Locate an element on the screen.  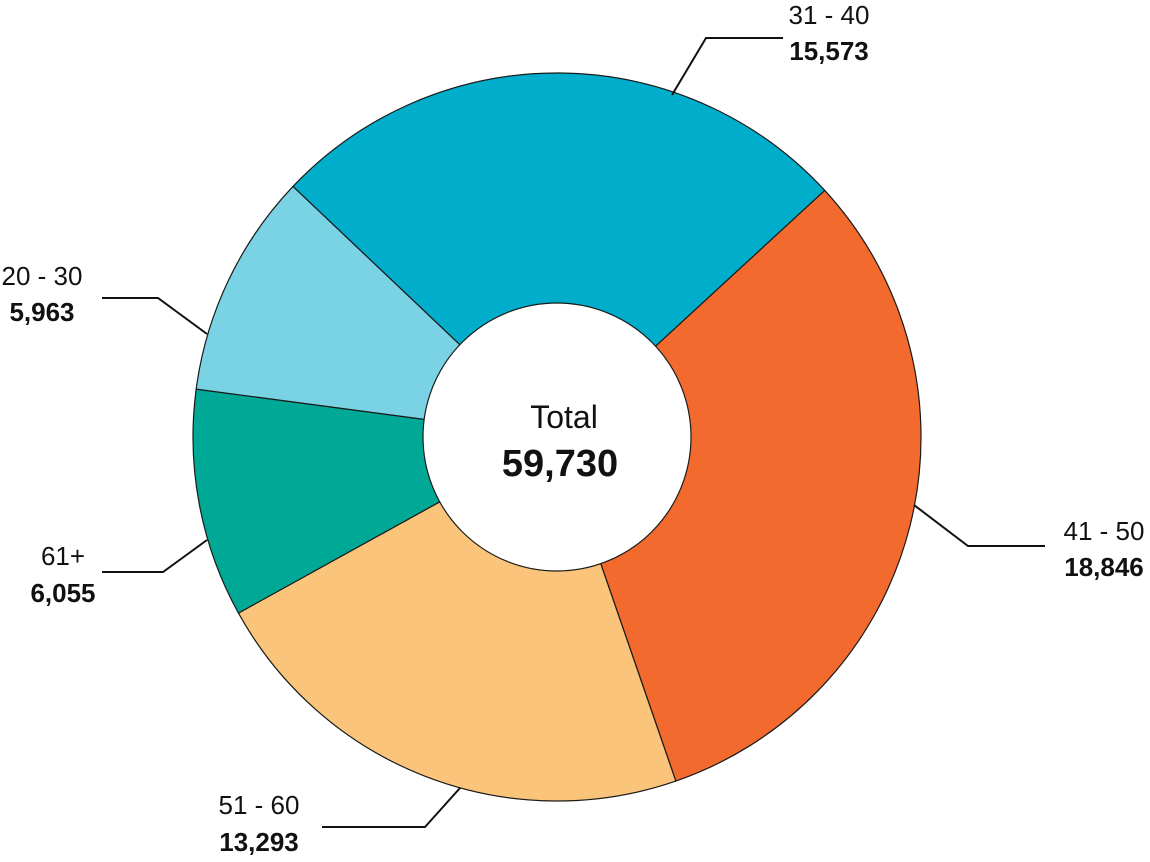
center-total: 59,730 is located at coordinates (560, 464).